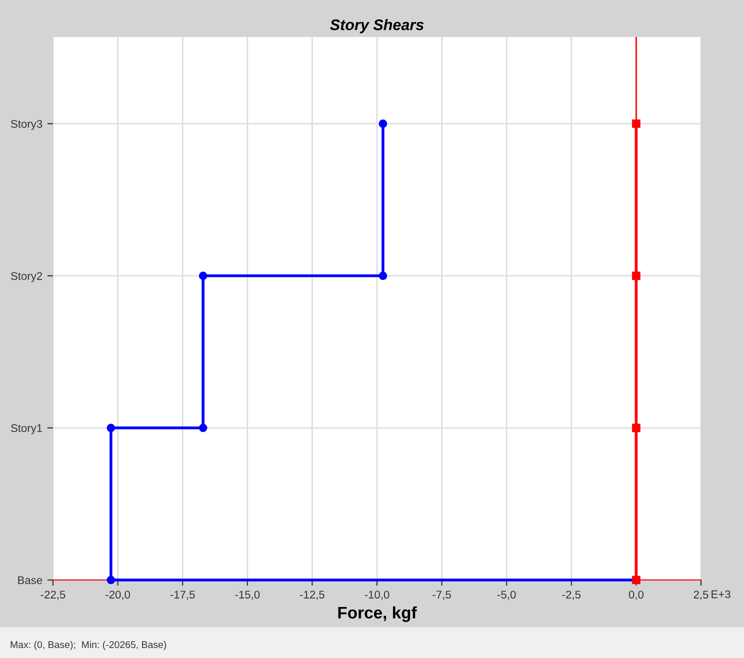  I want to click on x-tick-label: -22,5, so click(53, 595).